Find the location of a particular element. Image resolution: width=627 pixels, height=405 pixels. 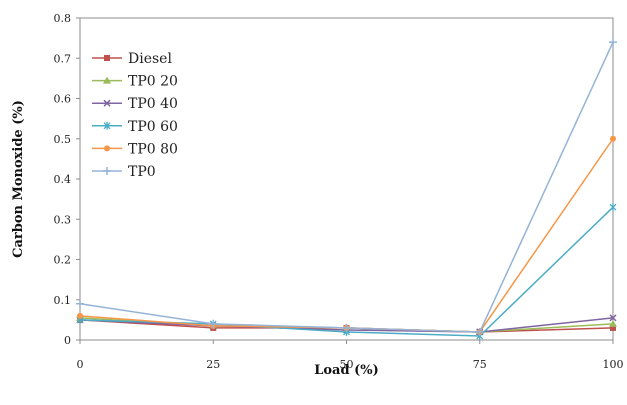

legend-label: TP0 20 is located at coordinates (153, 82).